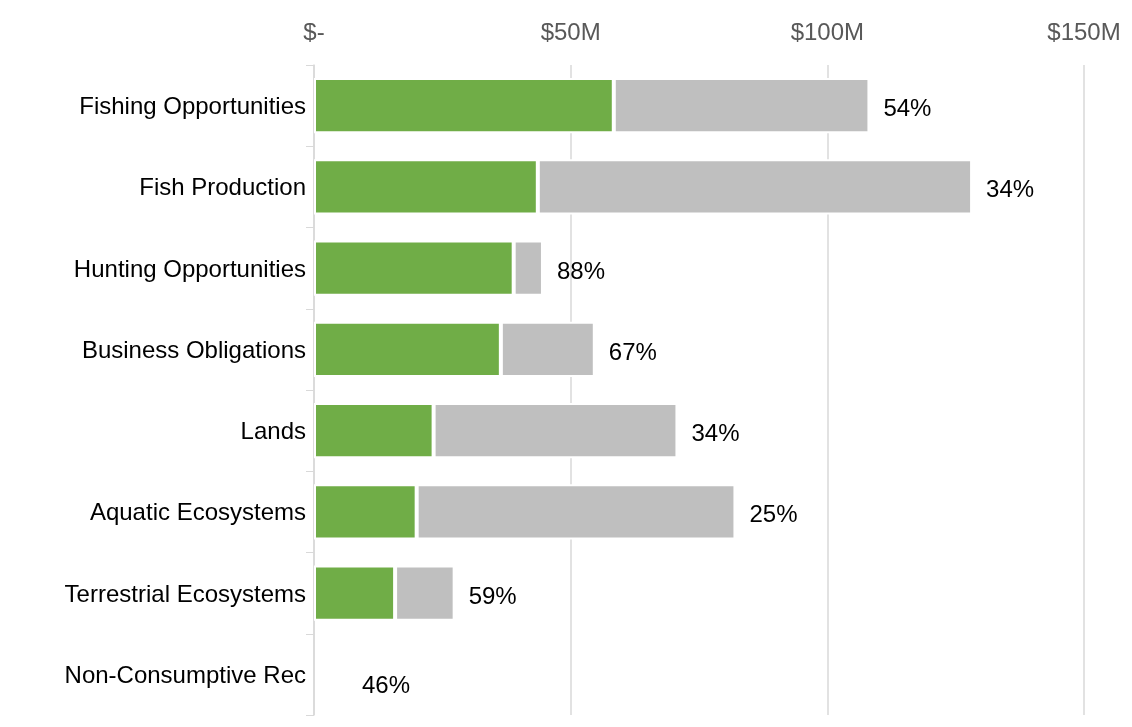 This screenshot has width=1132, height=727. What do you see at coordinates (907, 108) in the screenshot?
I see `annotation: 54%` at bounding box center [907, 108].